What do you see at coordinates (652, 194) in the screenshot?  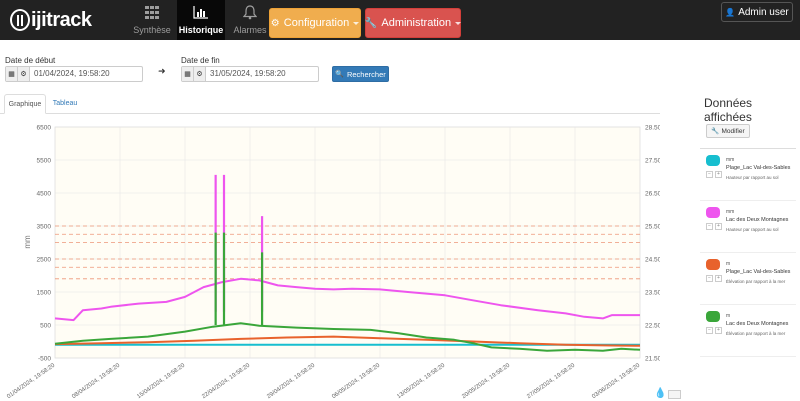 I see `y-tick-label-right: 26.500` at bounding box center [652, 194].